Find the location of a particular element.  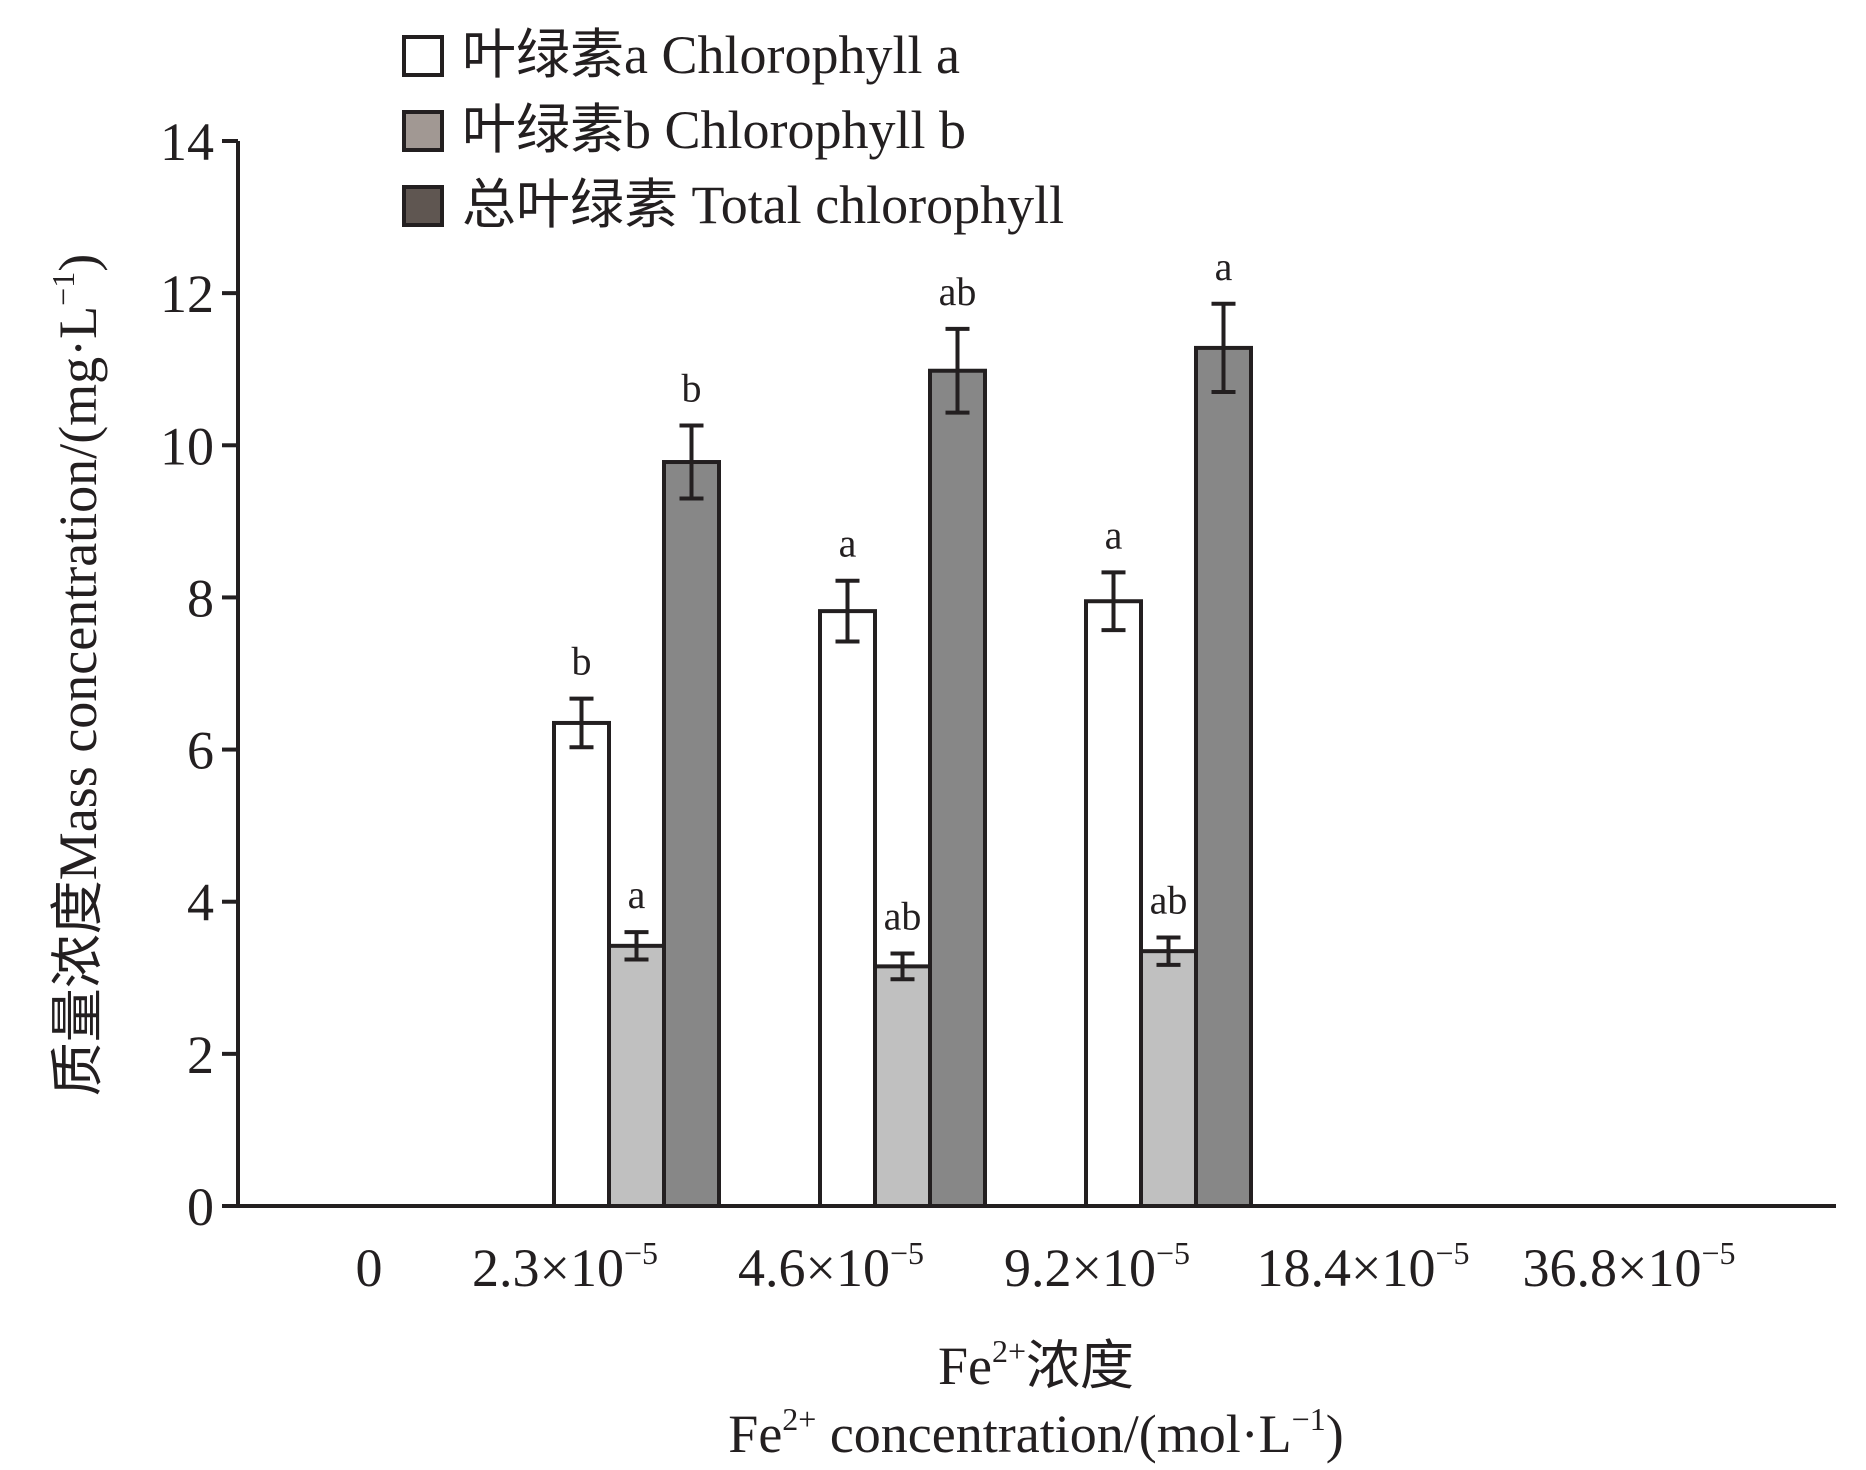

y-tick-label-4: 8 is located at coordinates (200, 598).